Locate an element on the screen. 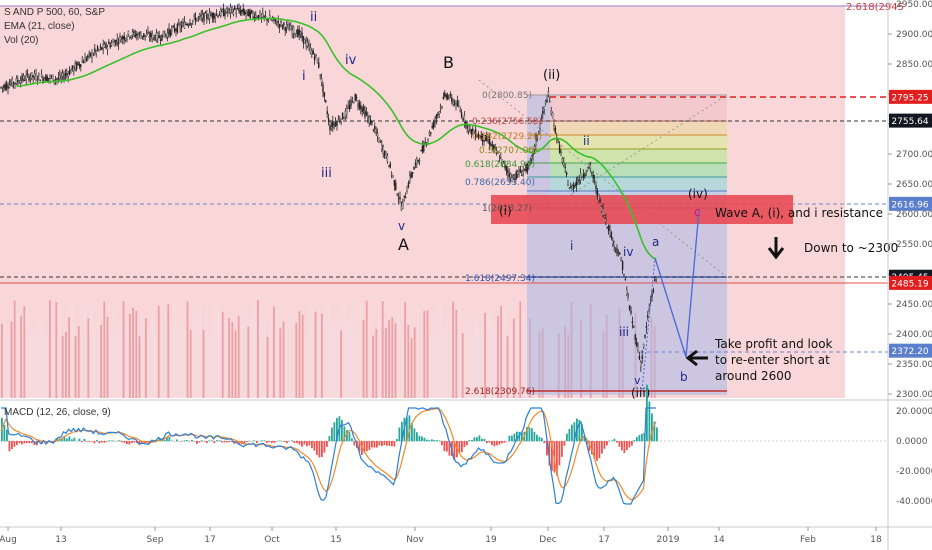  price-tick-label: 2450.00 is located at coordinates (914, 305).